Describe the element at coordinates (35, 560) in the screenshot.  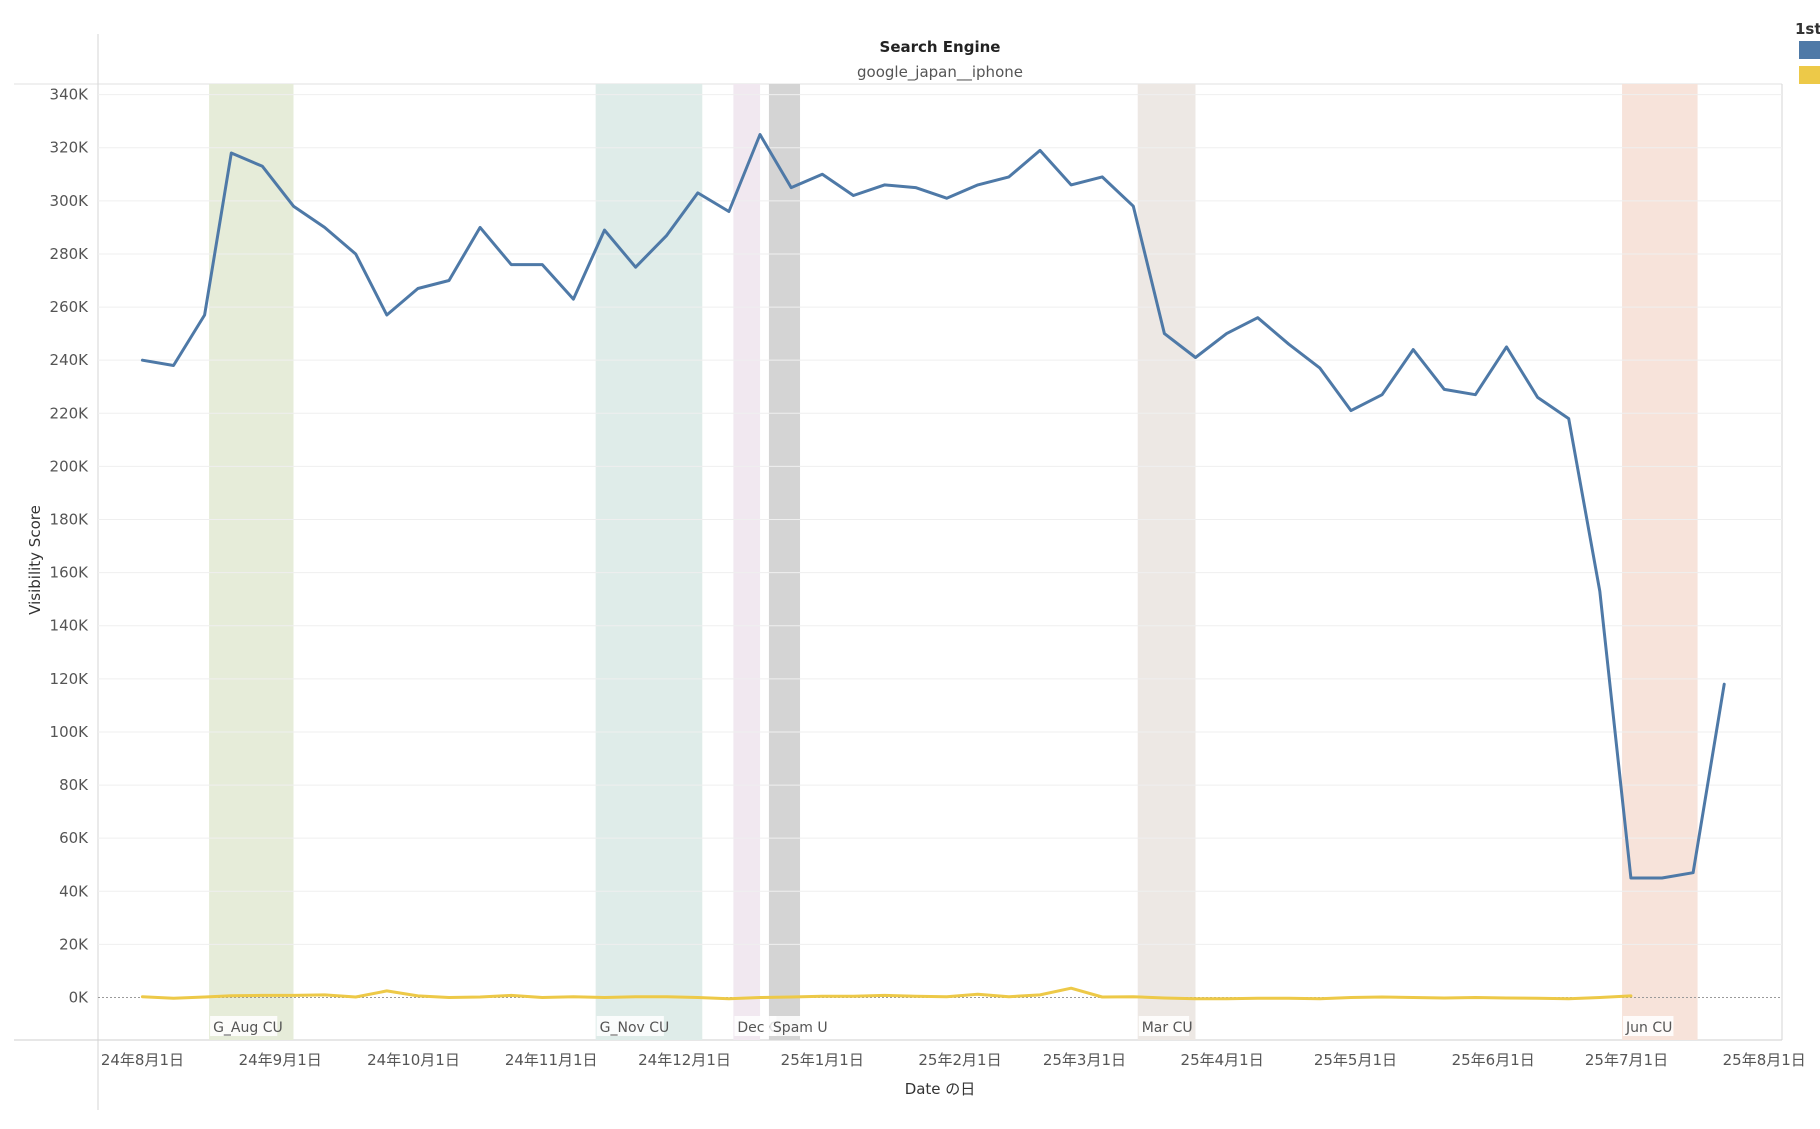
I see `y-axis-title: Visibility Score` at that location.